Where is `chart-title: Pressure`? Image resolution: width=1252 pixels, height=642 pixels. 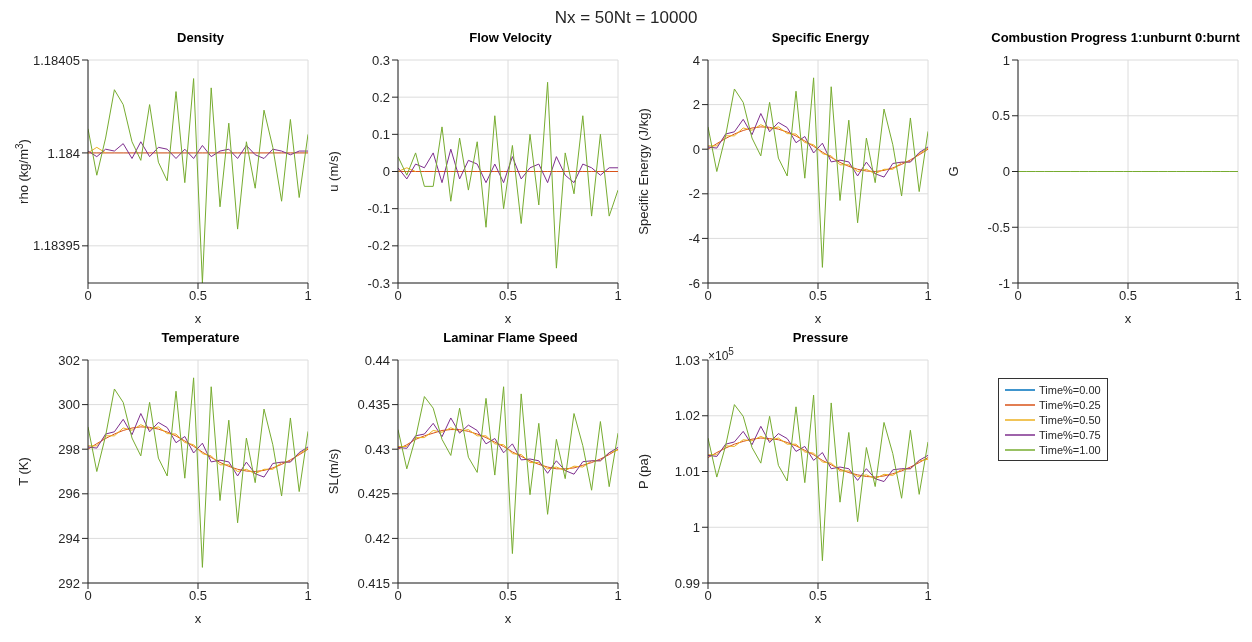
chart-title: Pressure is located at coordinates (820, 337).